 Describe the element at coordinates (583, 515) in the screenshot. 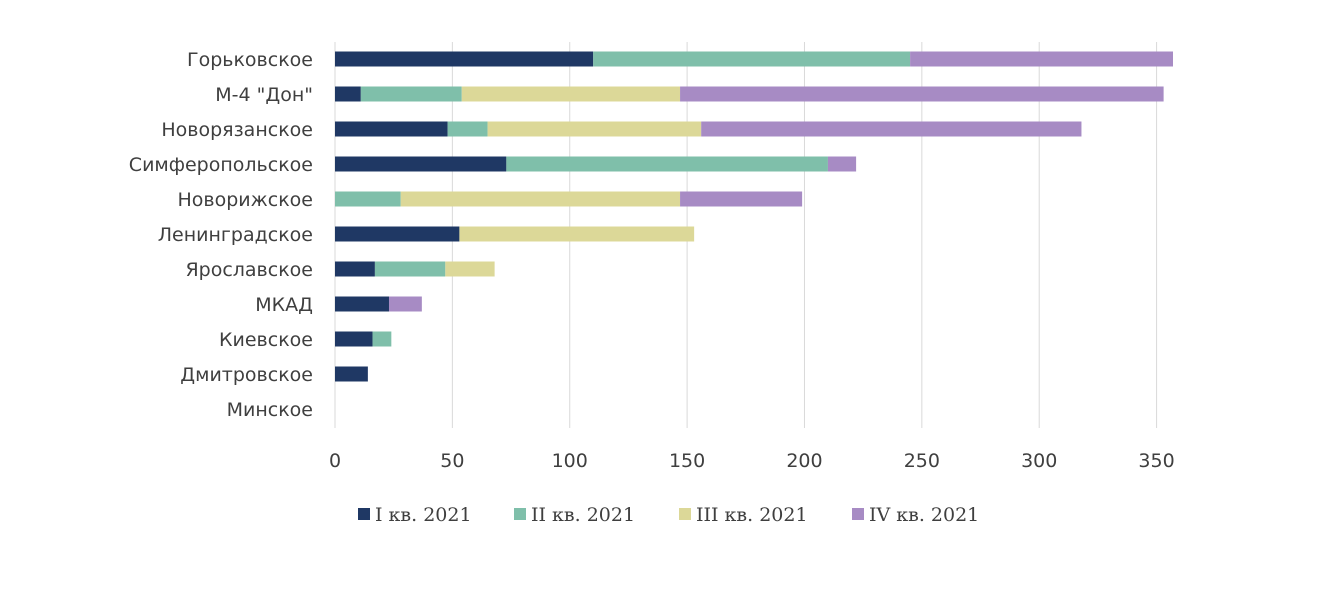

I see `legend-label: II кв. 2021` at that location.